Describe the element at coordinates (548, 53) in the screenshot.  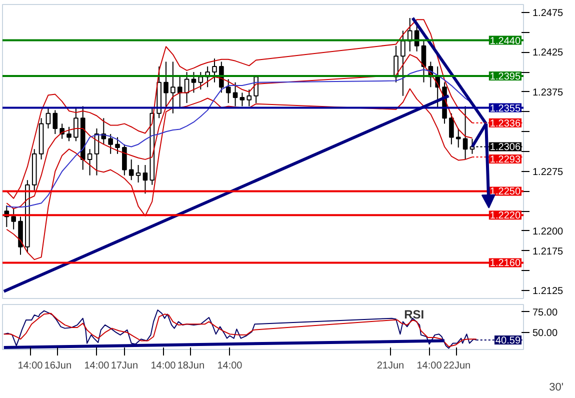
I see `y-tick-label: 1.2425` at that location.